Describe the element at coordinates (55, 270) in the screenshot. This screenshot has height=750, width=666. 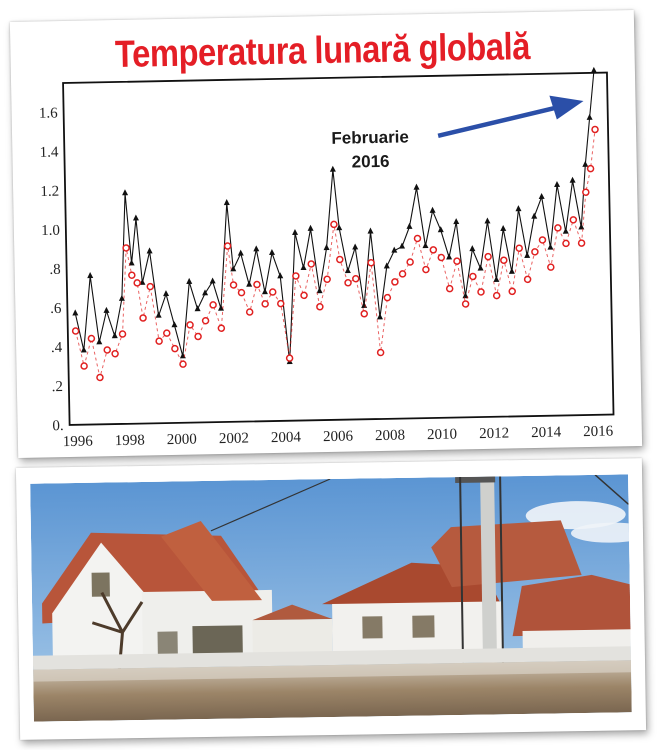
I see `y-tick-label: .8` at that location.